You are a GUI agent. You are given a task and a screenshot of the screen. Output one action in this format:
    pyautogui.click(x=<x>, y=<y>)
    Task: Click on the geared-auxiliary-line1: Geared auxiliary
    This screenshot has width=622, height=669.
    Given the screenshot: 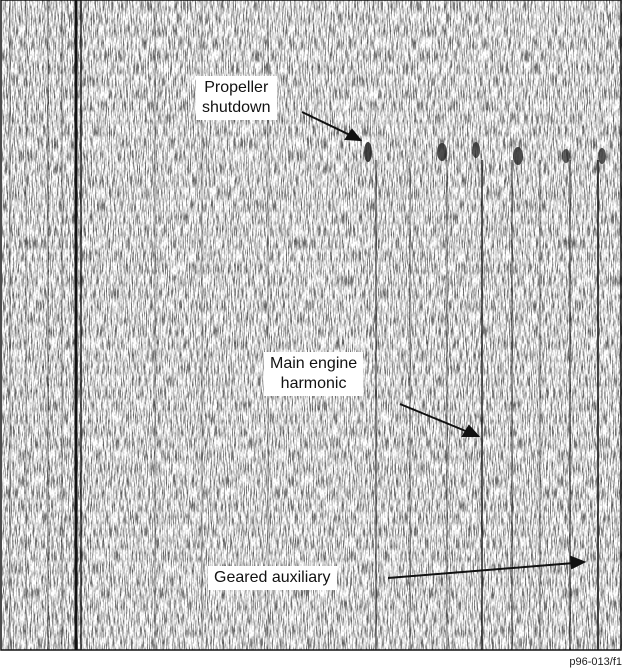 What is the action you would take?
    pyautogui.click(x=272, y=577)
    